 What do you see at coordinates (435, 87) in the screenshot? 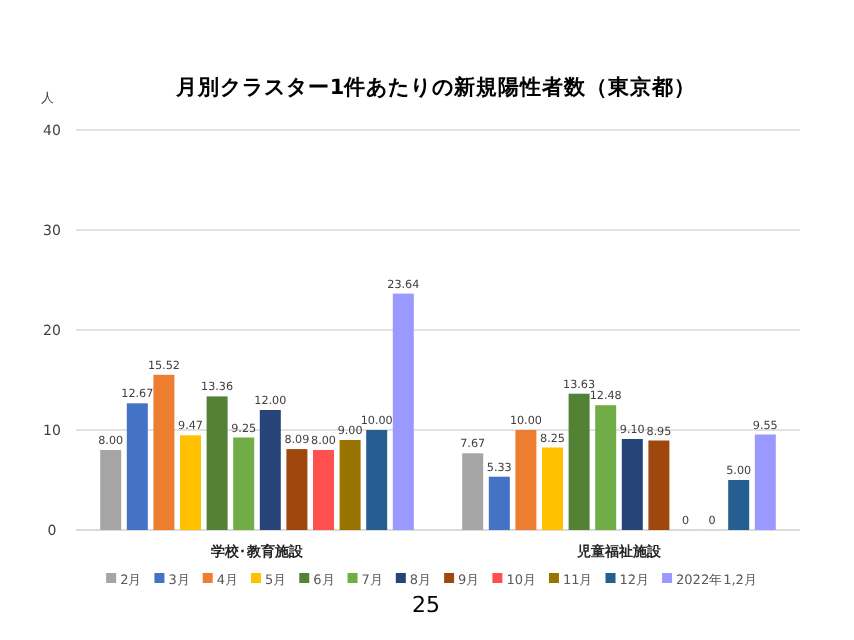
I see `chart-title: 月別クラスター1件あたりの新規陽性者数（東京都）` at bounding box center [435, 87].